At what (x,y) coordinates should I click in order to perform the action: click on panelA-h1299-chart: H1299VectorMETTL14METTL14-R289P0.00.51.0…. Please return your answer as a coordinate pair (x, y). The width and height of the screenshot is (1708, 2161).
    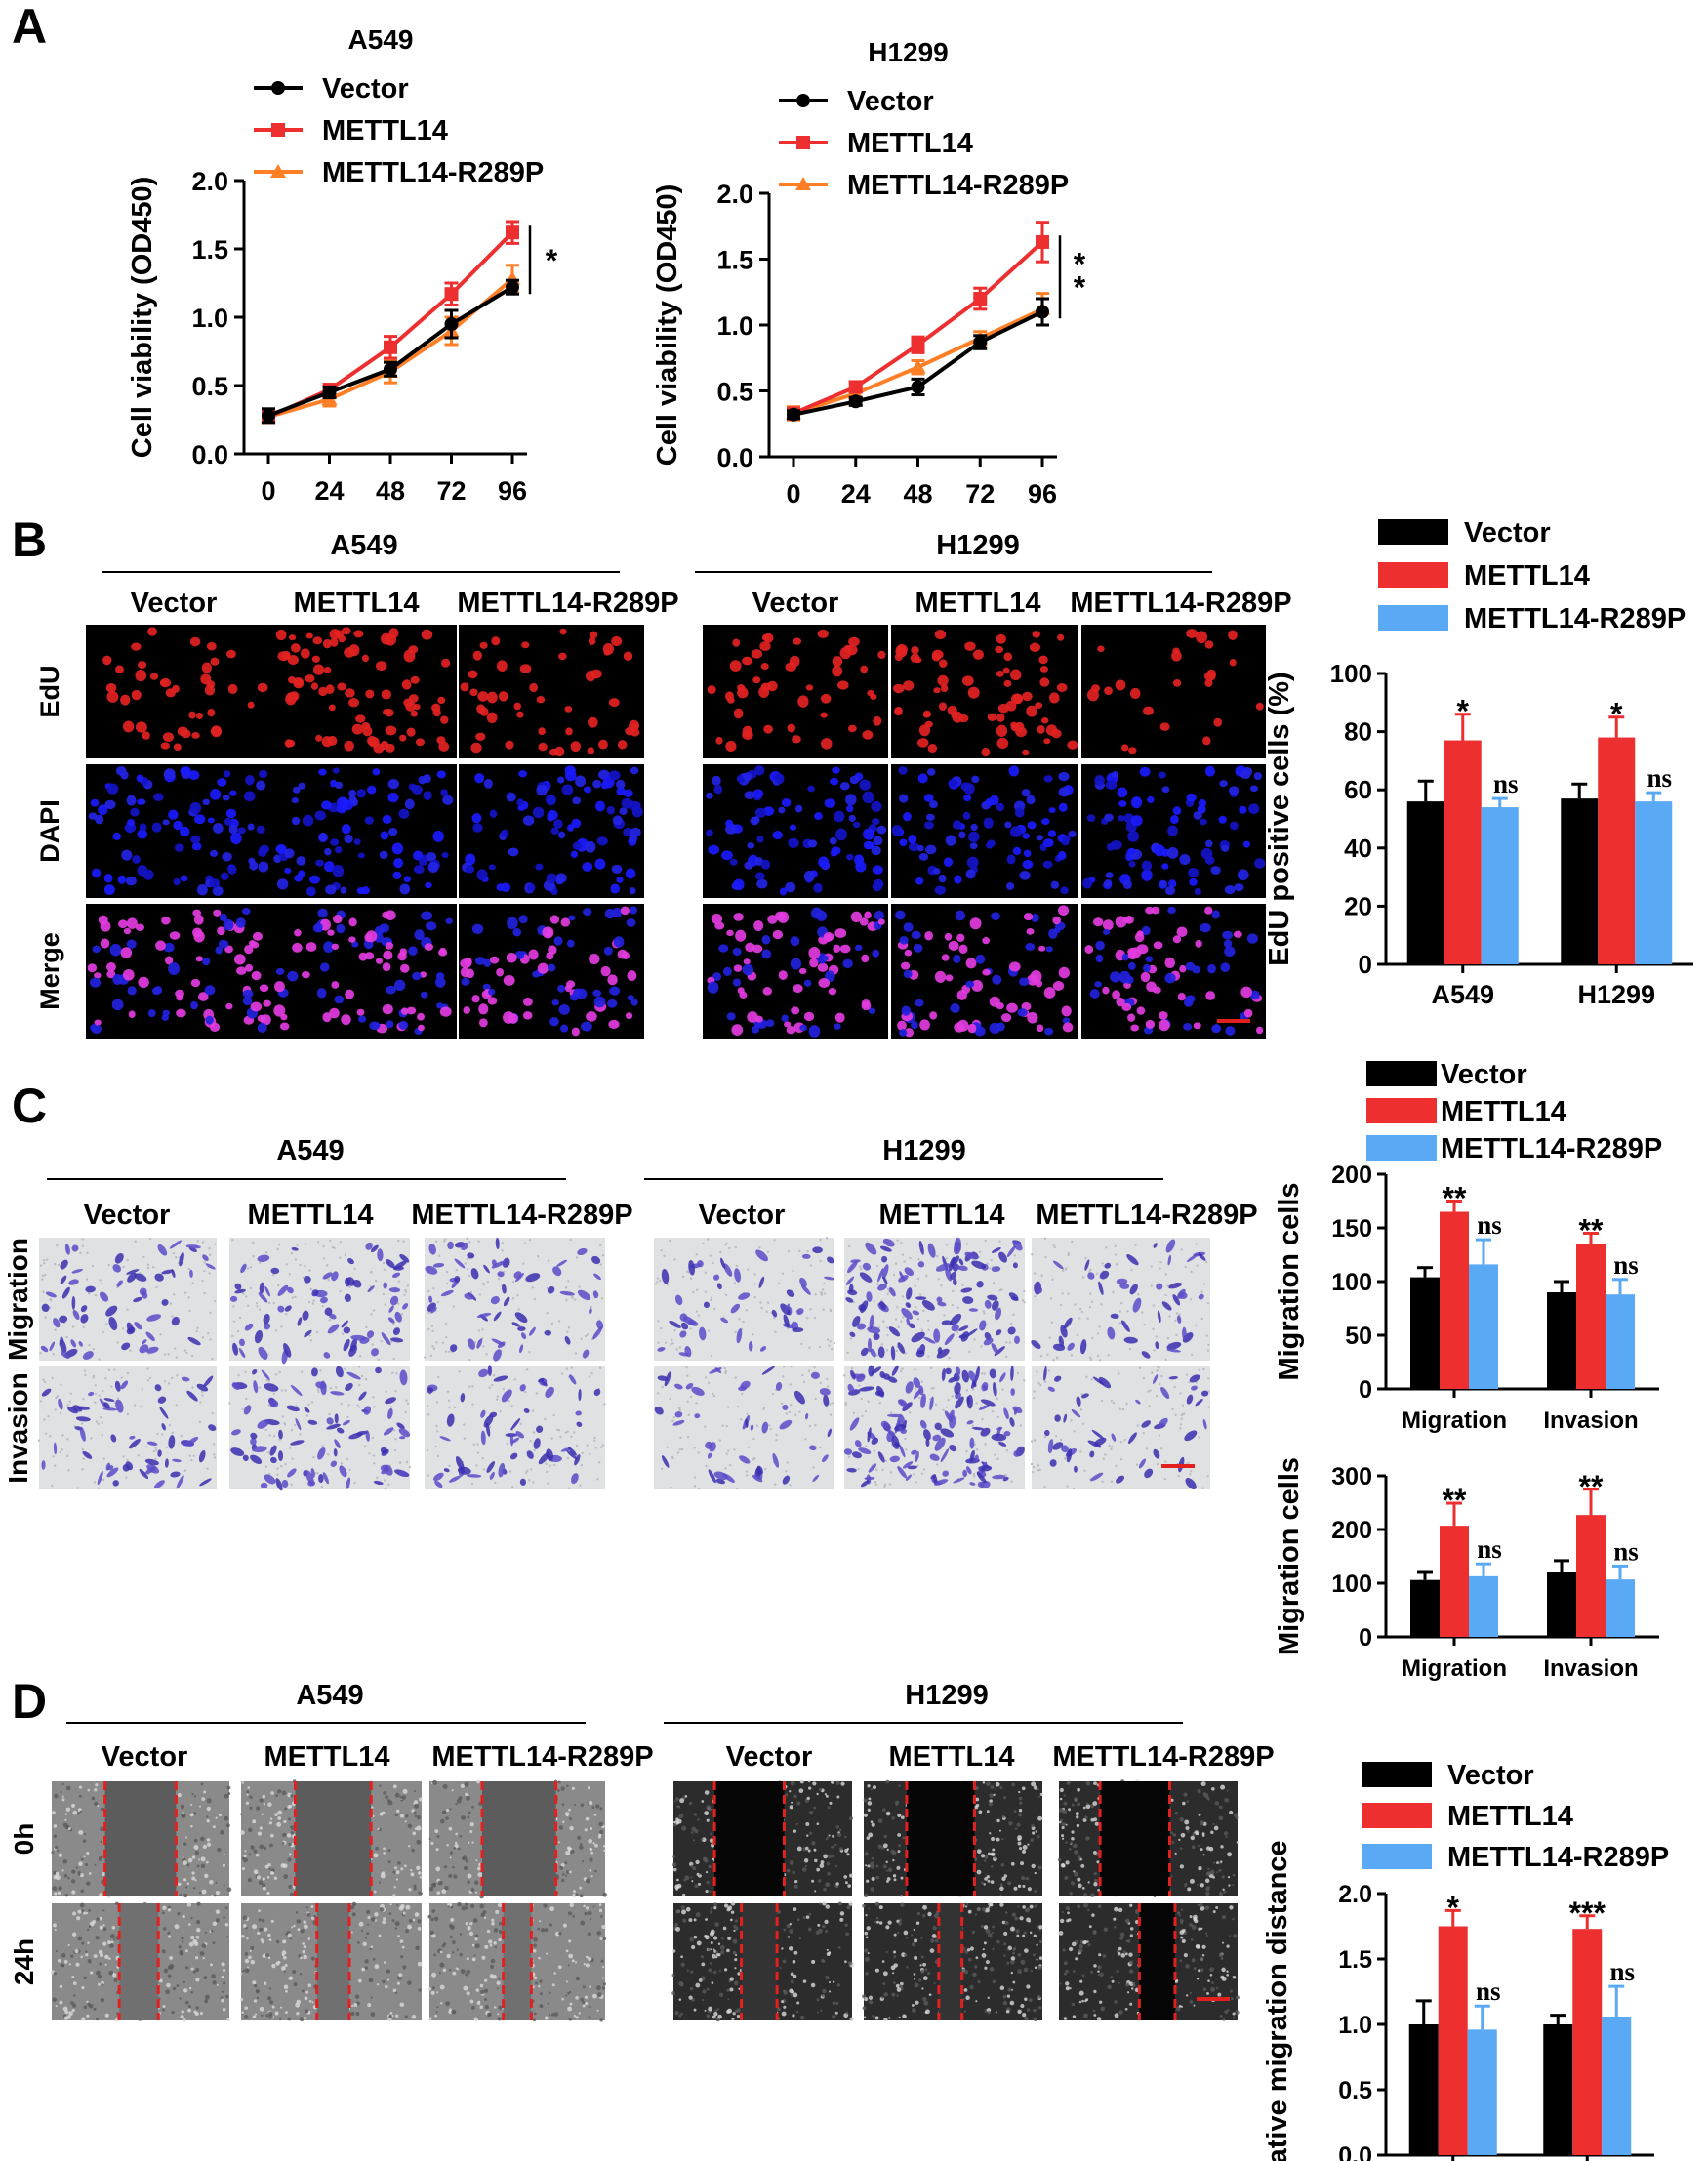
    Looking at the image, I should click on (869, 273).